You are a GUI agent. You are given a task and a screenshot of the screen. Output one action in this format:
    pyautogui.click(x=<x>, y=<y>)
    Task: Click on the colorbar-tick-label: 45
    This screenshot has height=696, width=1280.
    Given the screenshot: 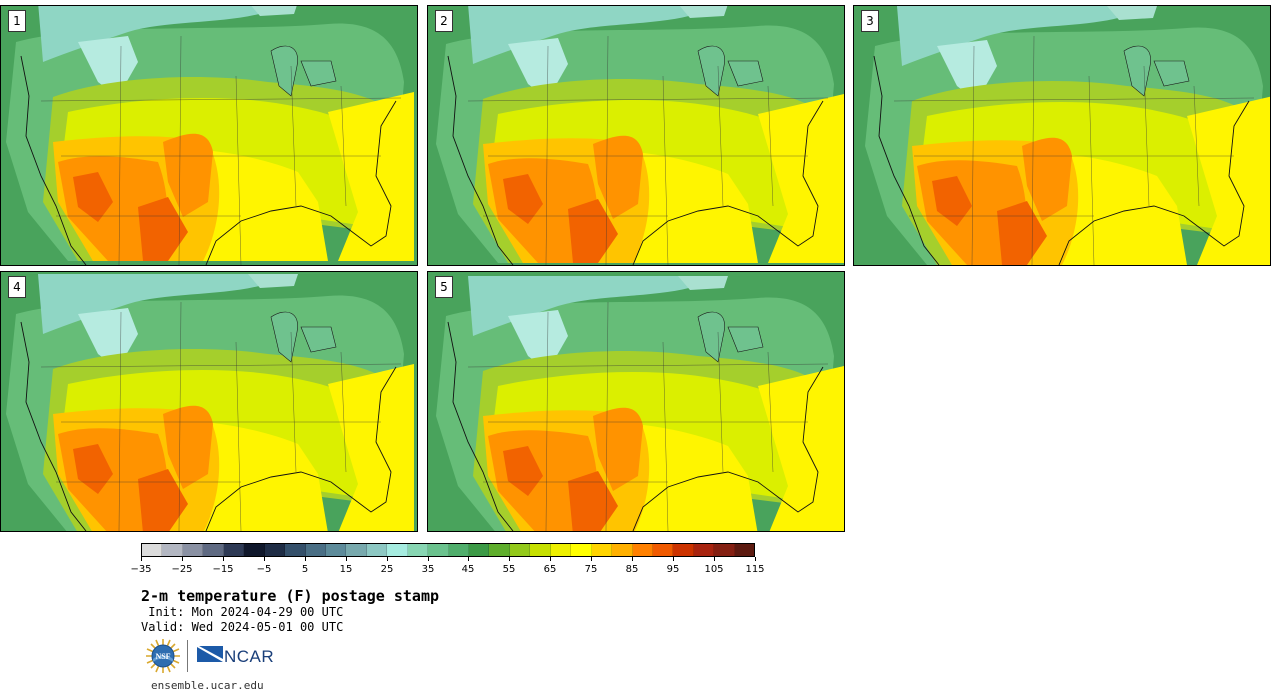 What is the action you would take?
    pyautogui.click(x=468, y=569)
    